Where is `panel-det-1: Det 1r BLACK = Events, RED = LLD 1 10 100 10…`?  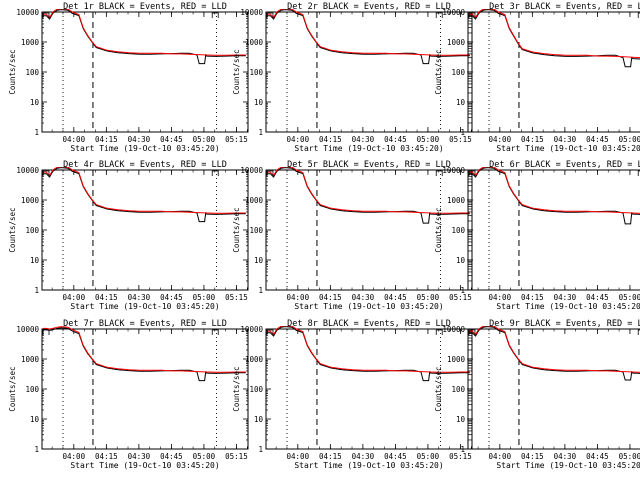
panel-det-1: Det 1r BLACK = Events, RED = LLD 1 10 100 10… is located at coordinates (128, 77).